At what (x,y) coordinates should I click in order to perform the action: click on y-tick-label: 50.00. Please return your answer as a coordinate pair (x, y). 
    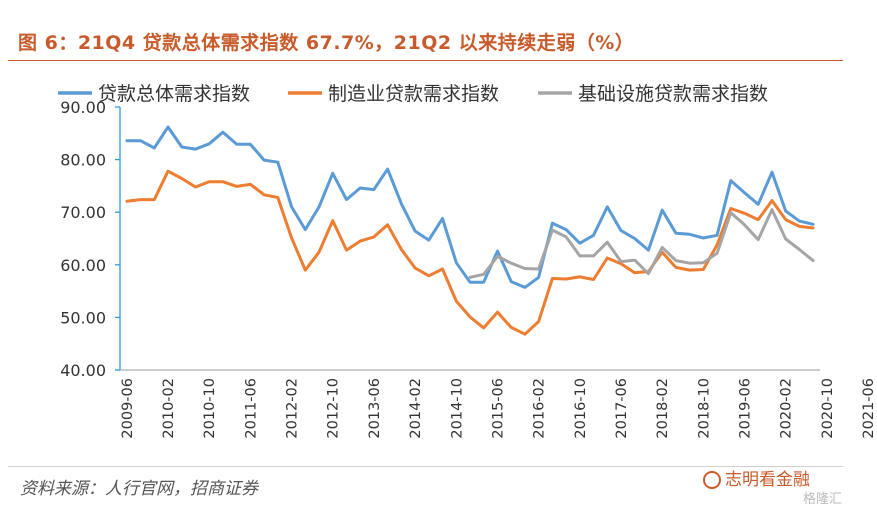
    Looking at the image, I should click on (83, 317).